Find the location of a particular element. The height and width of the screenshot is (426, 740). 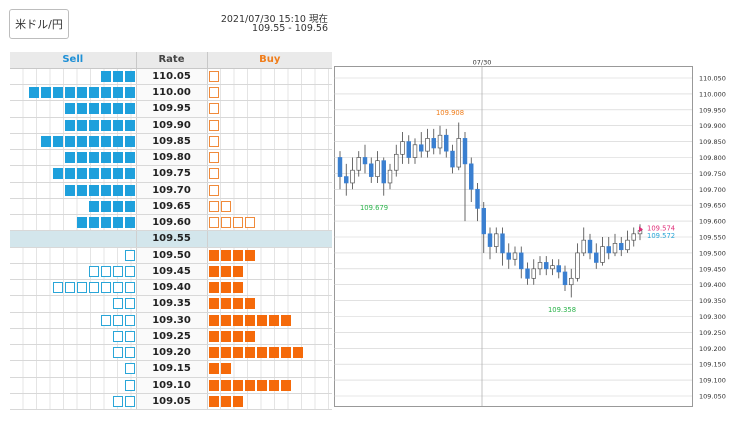

rate-cell: 109.40 is located at coordinates (172, 288).